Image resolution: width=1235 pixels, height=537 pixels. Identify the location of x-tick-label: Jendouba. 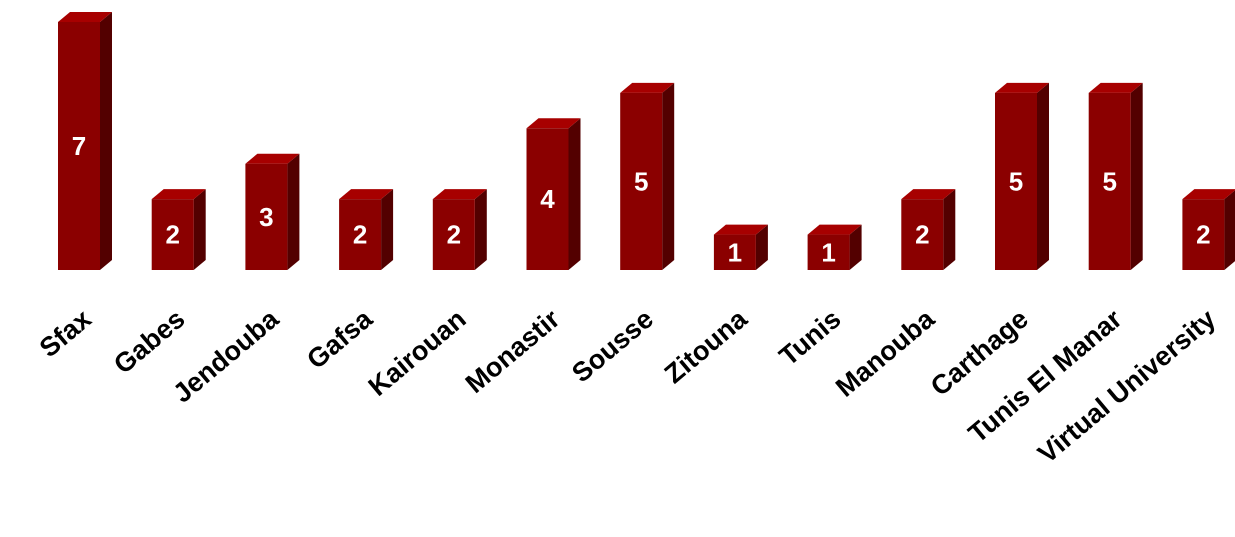
(226, 356).